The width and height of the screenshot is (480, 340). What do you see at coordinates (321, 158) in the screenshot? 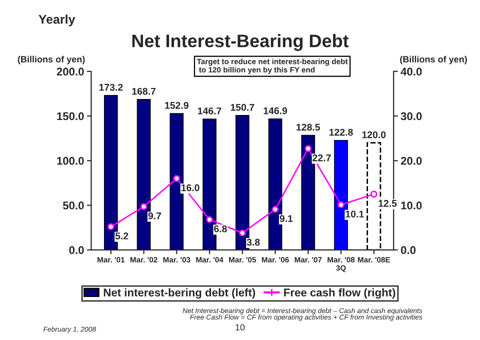
I see `data-label: 22.7` at bounding box center [321, 158].